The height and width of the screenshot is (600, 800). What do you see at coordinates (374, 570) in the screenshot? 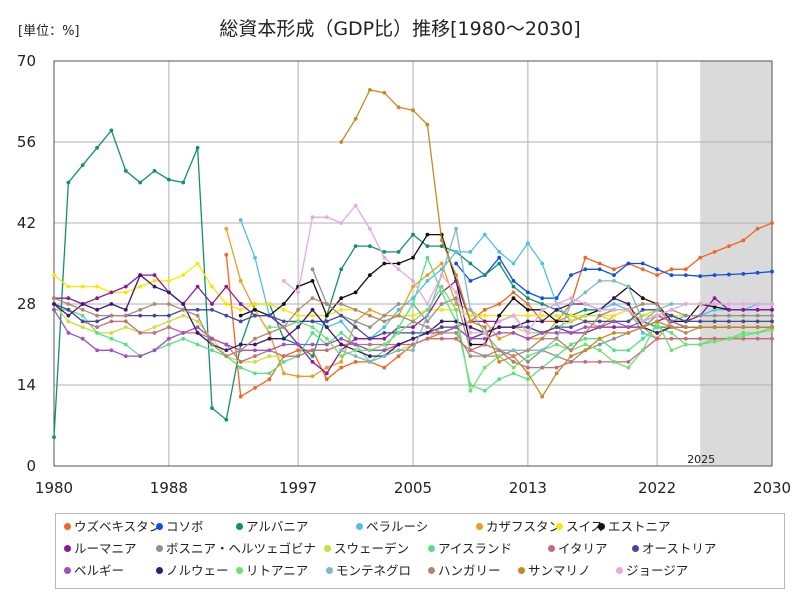
I see `legend-label: モンテネグロ` at bounding box center [374, 570].